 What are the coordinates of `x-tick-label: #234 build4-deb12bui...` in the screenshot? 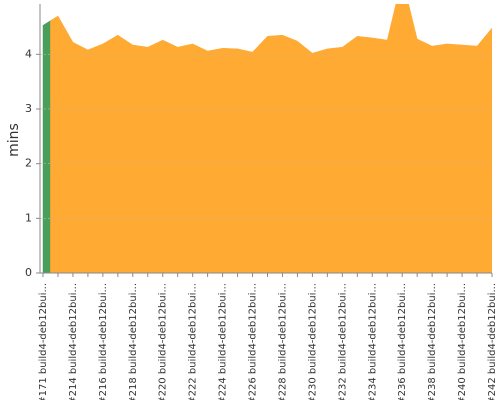 It's located at (372, 341).